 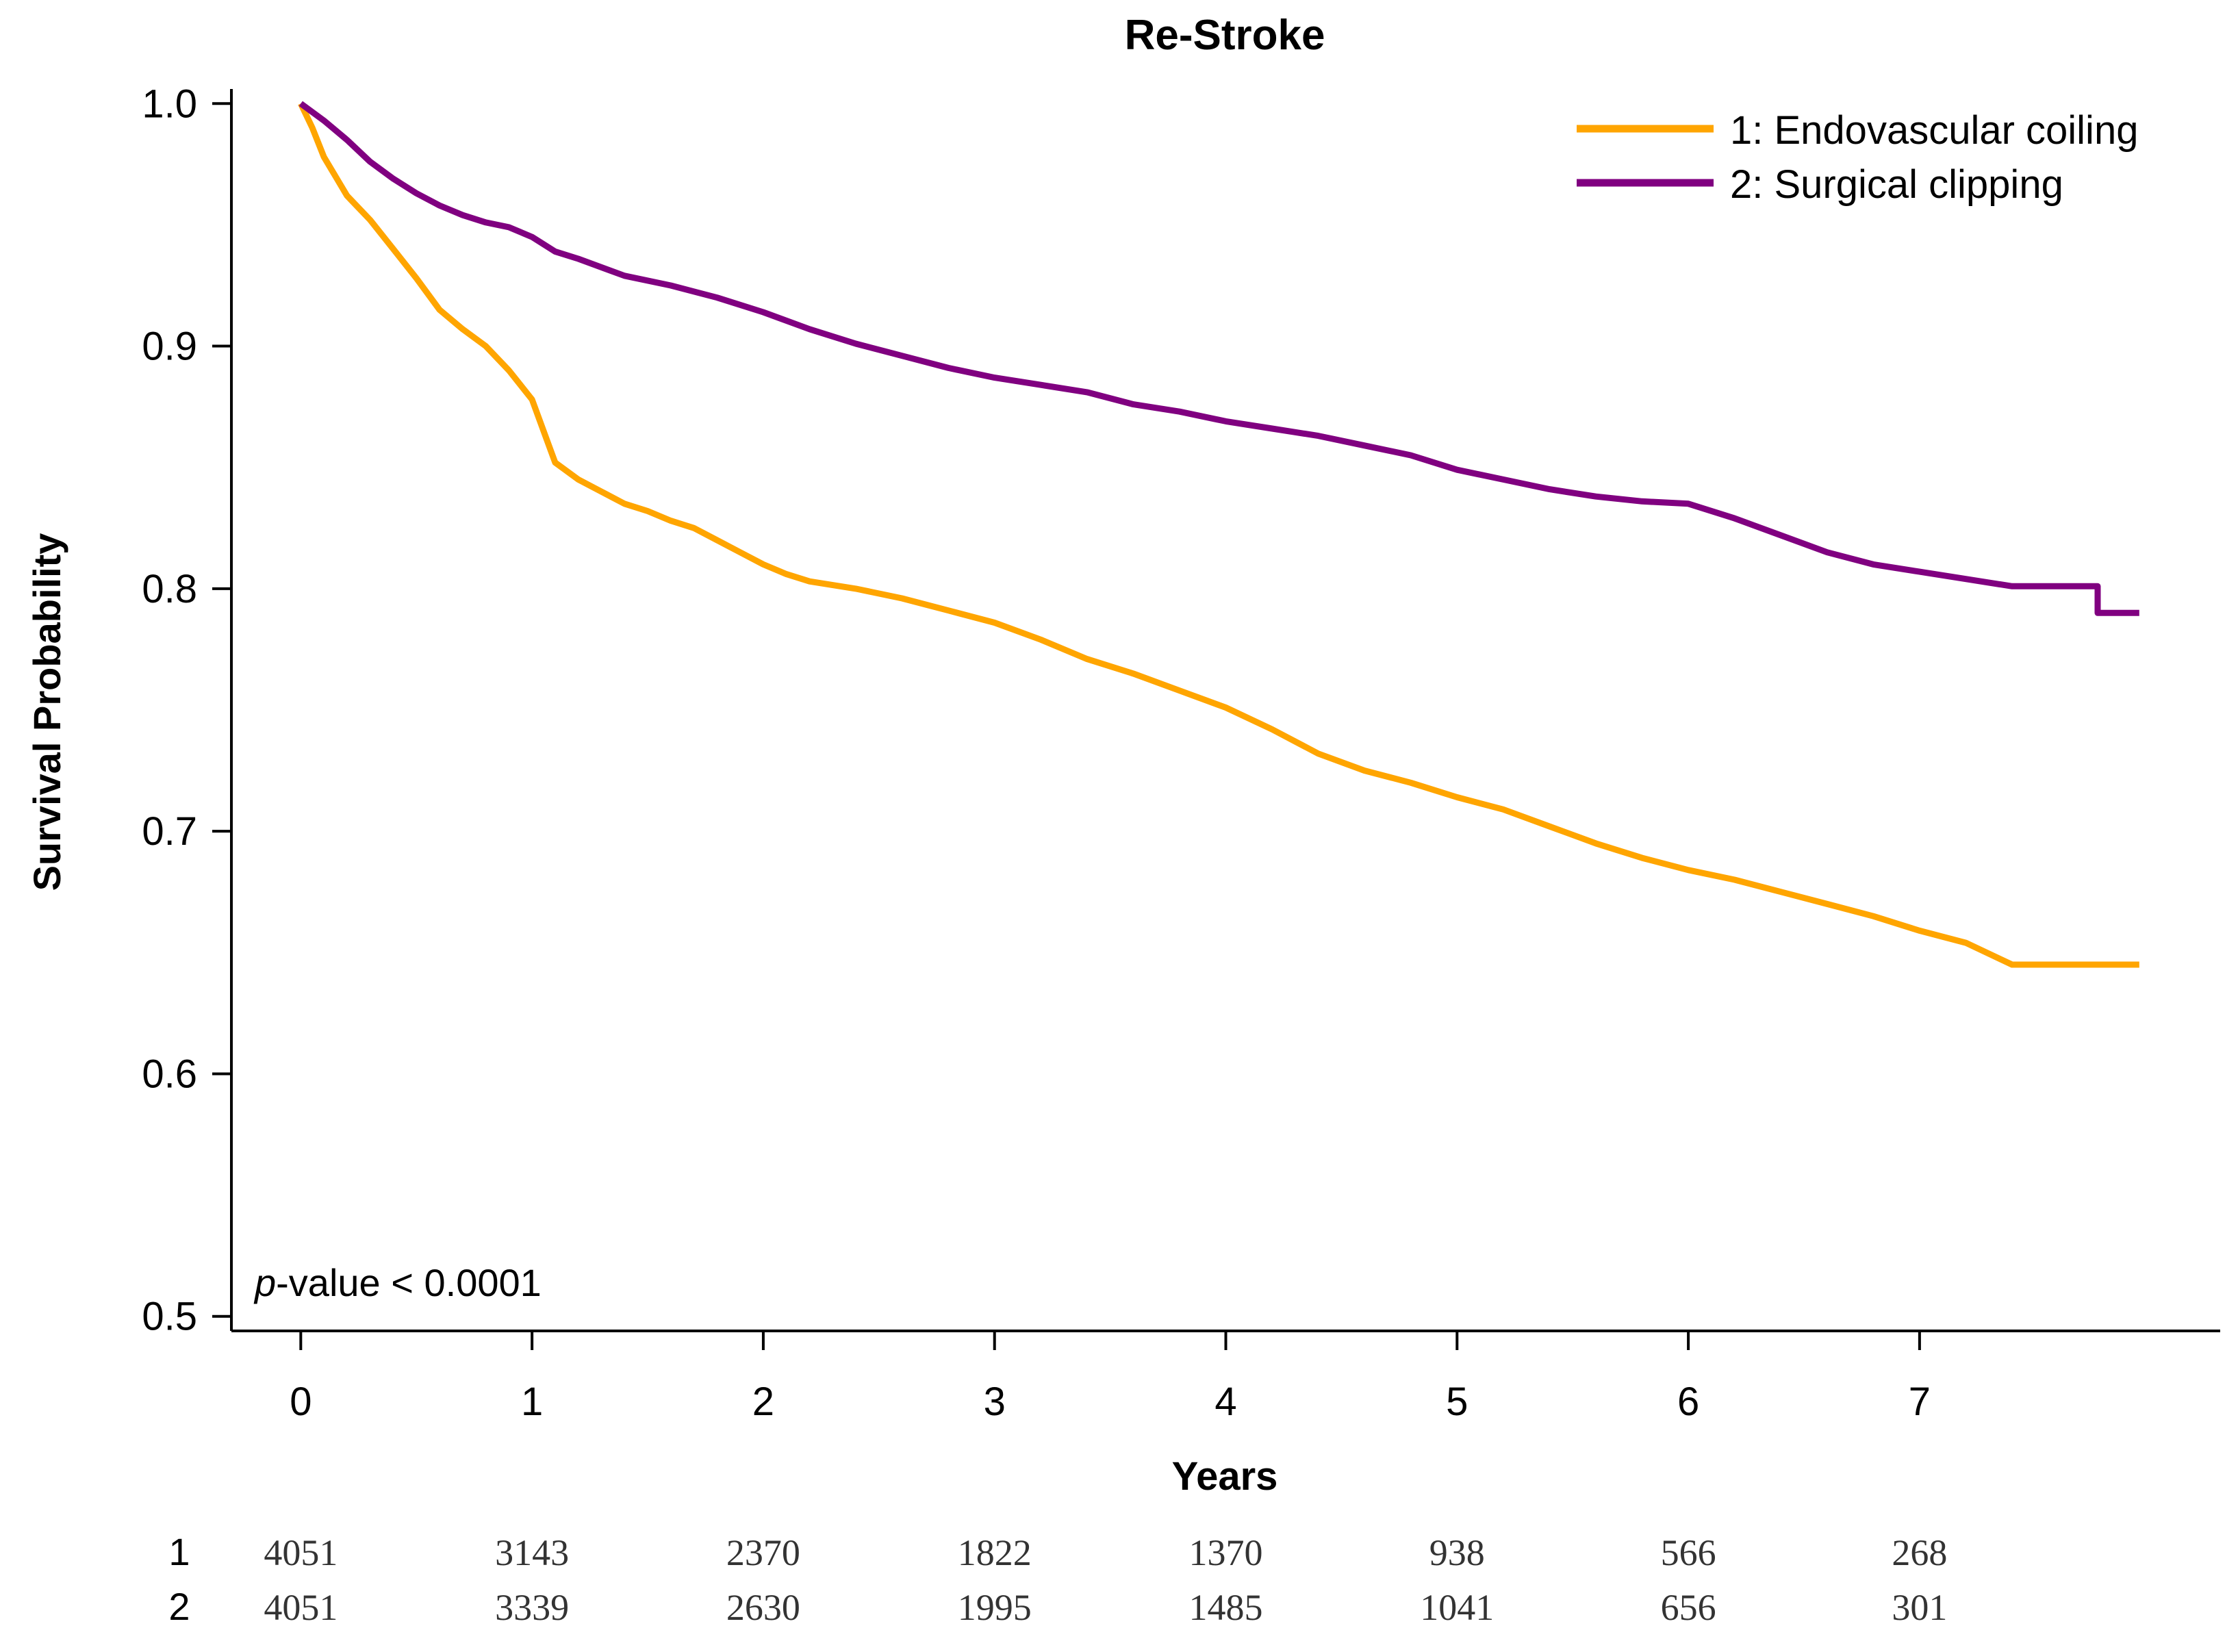 I want to click on x-tick-label: 6, so click(x=1688, y=1402).